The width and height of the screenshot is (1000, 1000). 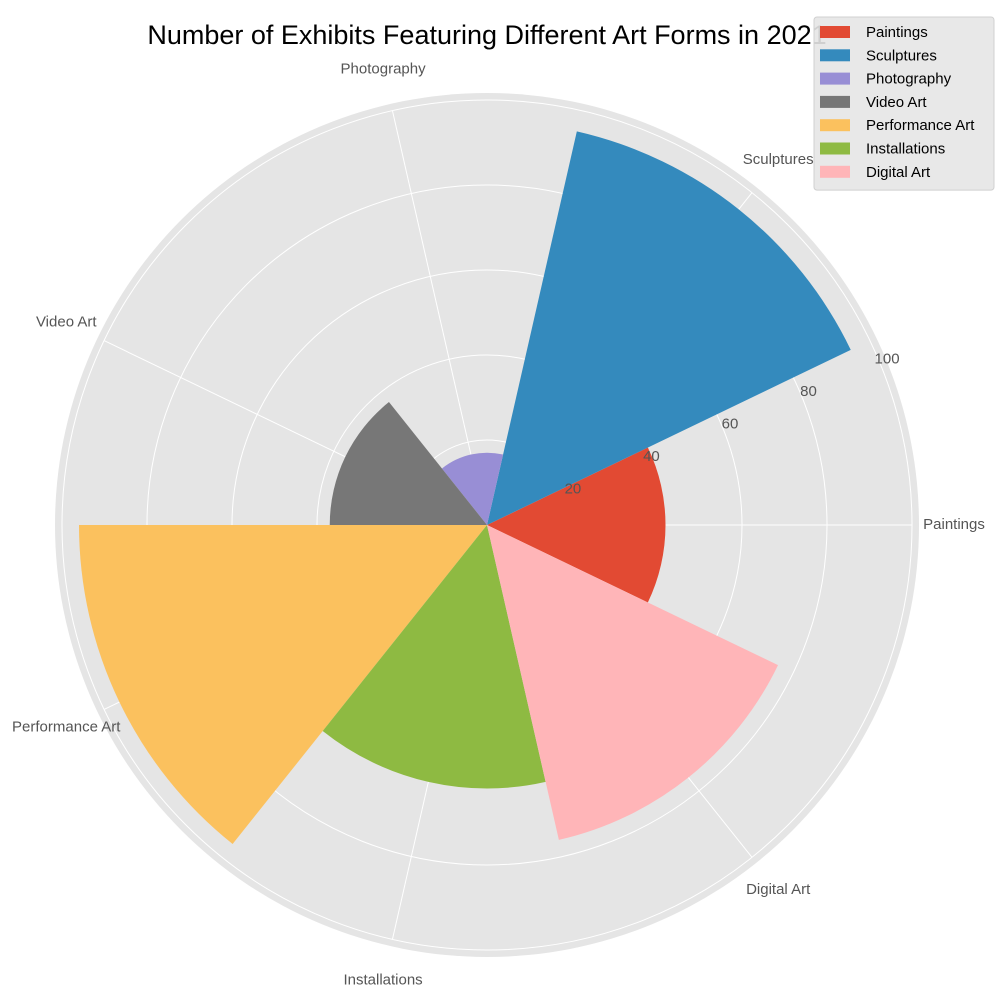 I want to click on category-label-sculptures: Sculptures, so click(x=778, y=159).